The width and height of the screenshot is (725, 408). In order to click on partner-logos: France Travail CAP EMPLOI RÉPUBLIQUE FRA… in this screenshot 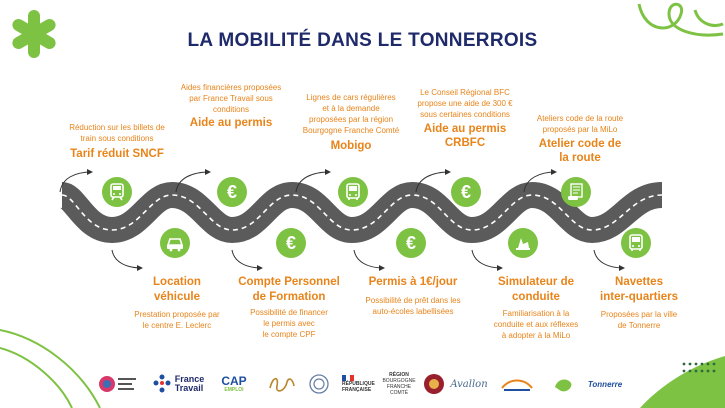, I will do `click(362, 384)`.